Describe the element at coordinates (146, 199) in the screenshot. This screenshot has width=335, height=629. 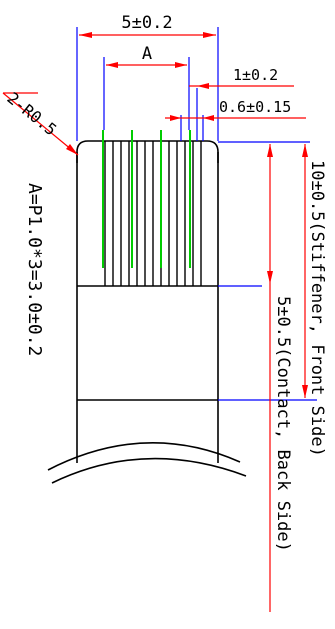
I see `contact-leads` at that location.